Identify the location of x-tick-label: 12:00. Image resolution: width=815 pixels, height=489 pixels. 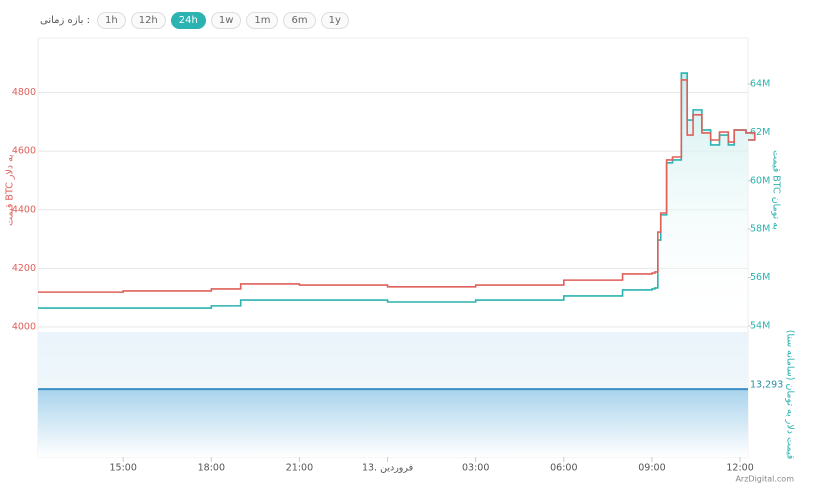
(739, 468).